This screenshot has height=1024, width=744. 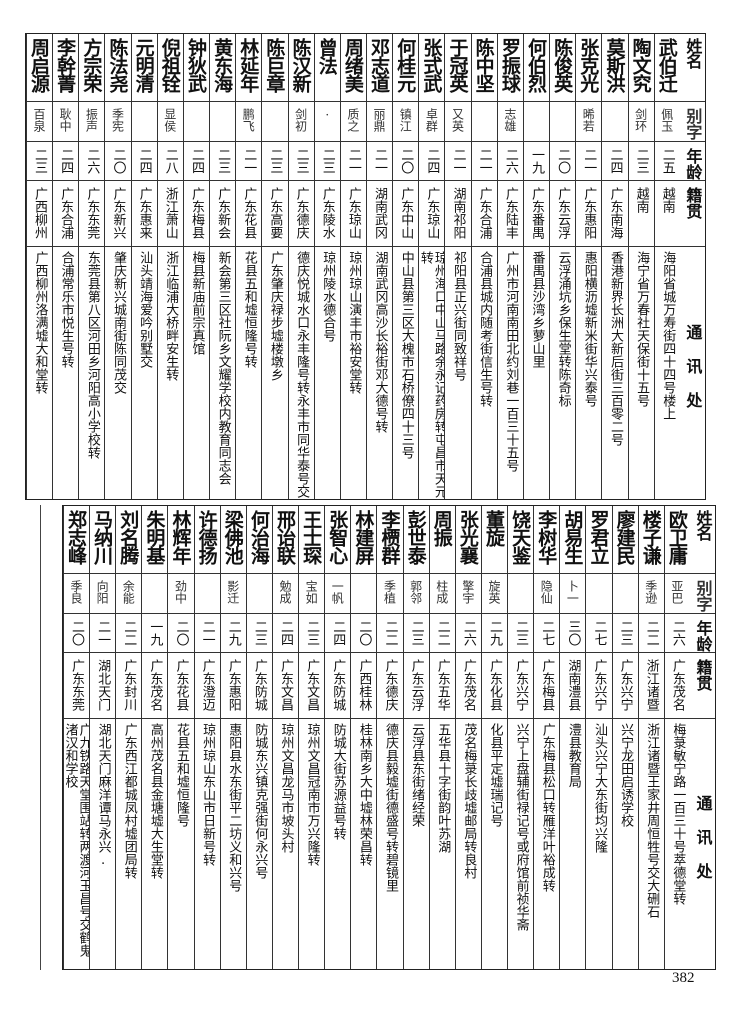 I want to click on name-cell: 黄东海, so click(x=222, y=67).